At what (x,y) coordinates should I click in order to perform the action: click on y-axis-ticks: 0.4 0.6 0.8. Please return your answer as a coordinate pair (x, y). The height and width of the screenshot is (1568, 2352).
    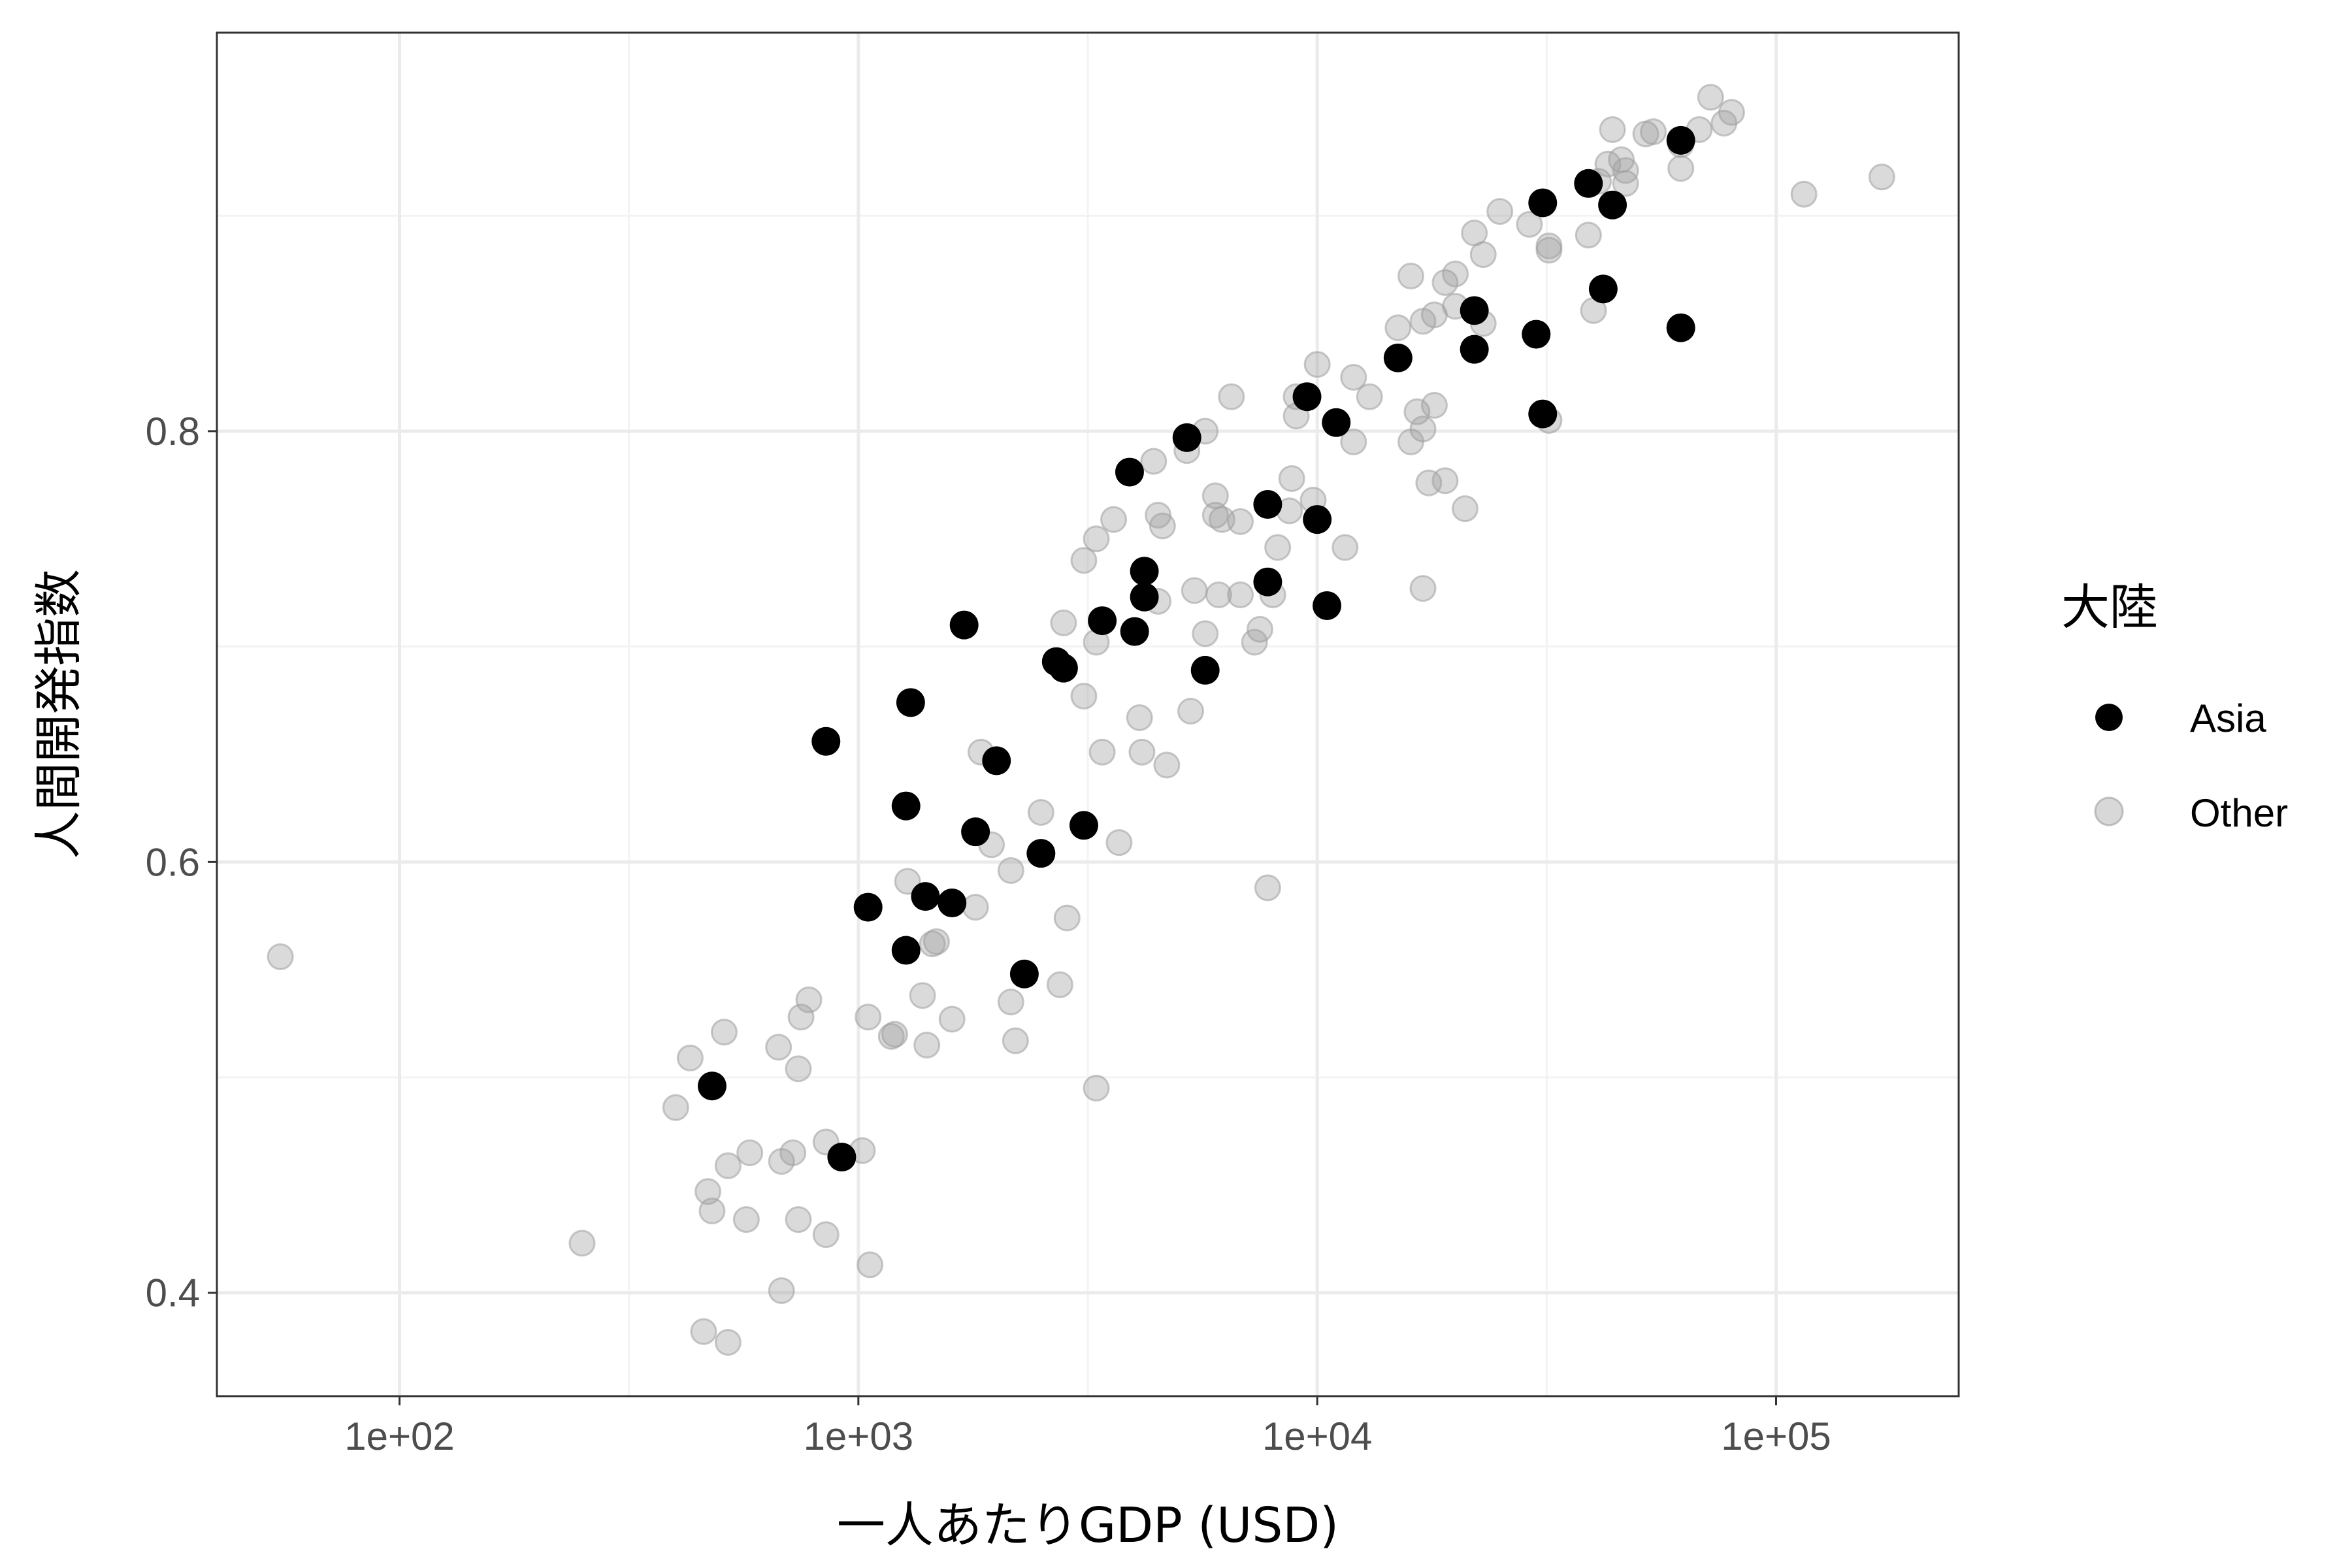
    Looking at the image, I should click on (181, 862).